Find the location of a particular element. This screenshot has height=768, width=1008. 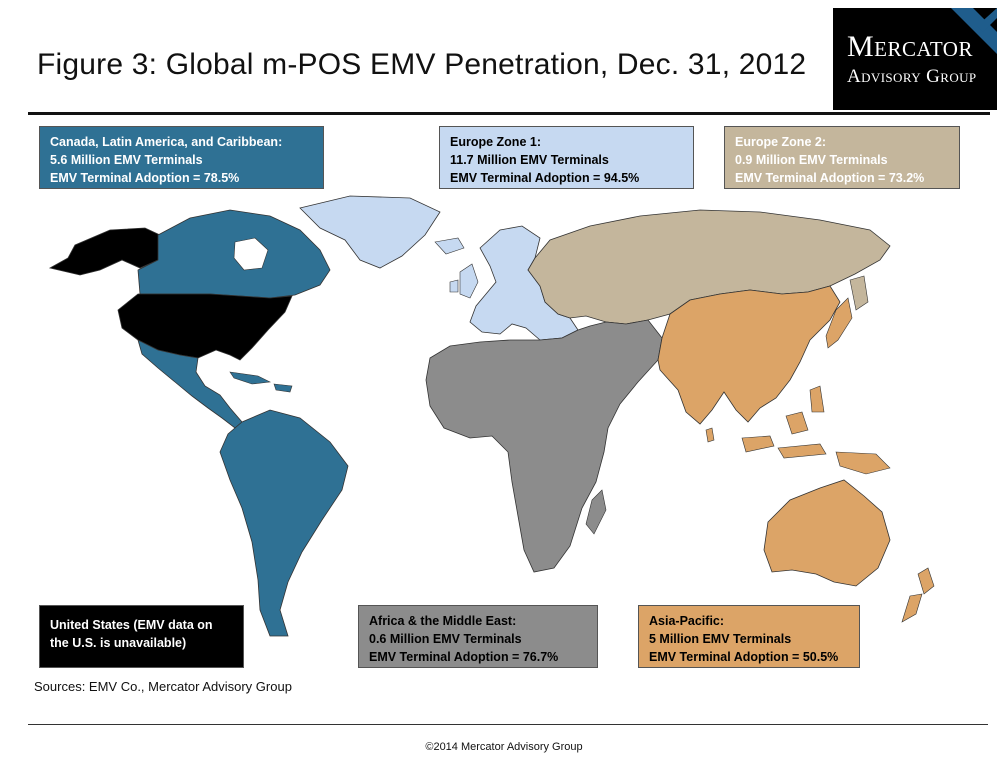

canada-latam-line2: 5.6 Million EMV Terminals is located at coordinates (126, 160).